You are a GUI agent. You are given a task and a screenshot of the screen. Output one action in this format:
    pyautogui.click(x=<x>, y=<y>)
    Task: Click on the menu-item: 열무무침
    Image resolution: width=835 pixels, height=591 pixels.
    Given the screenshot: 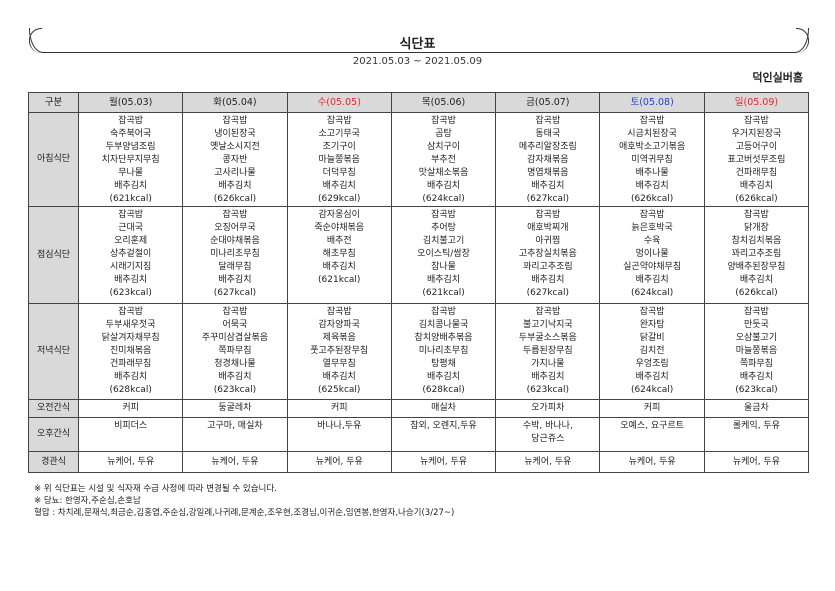 What is the action you would take?
    pyautogui.click(x=339, y=364)
    